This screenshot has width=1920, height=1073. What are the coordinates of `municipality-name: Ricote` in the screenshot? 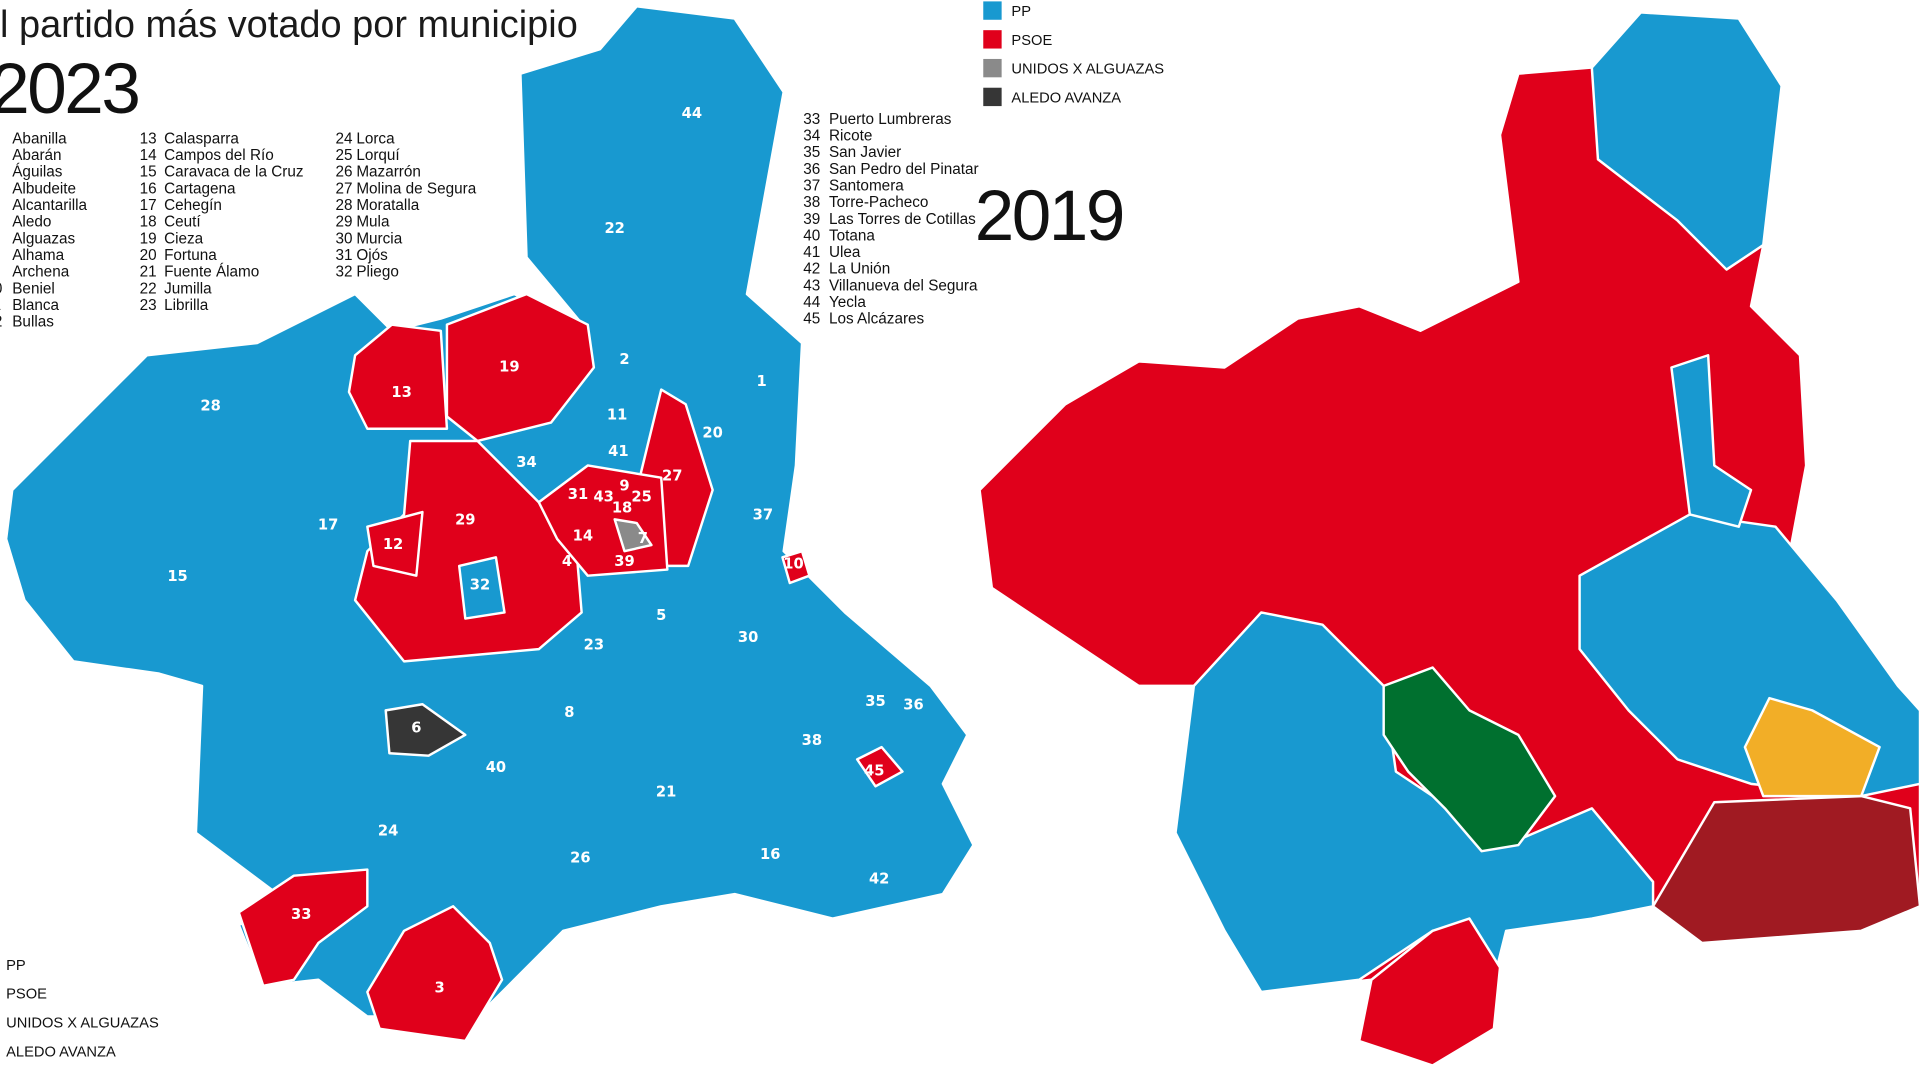 It's located at (850, 135).